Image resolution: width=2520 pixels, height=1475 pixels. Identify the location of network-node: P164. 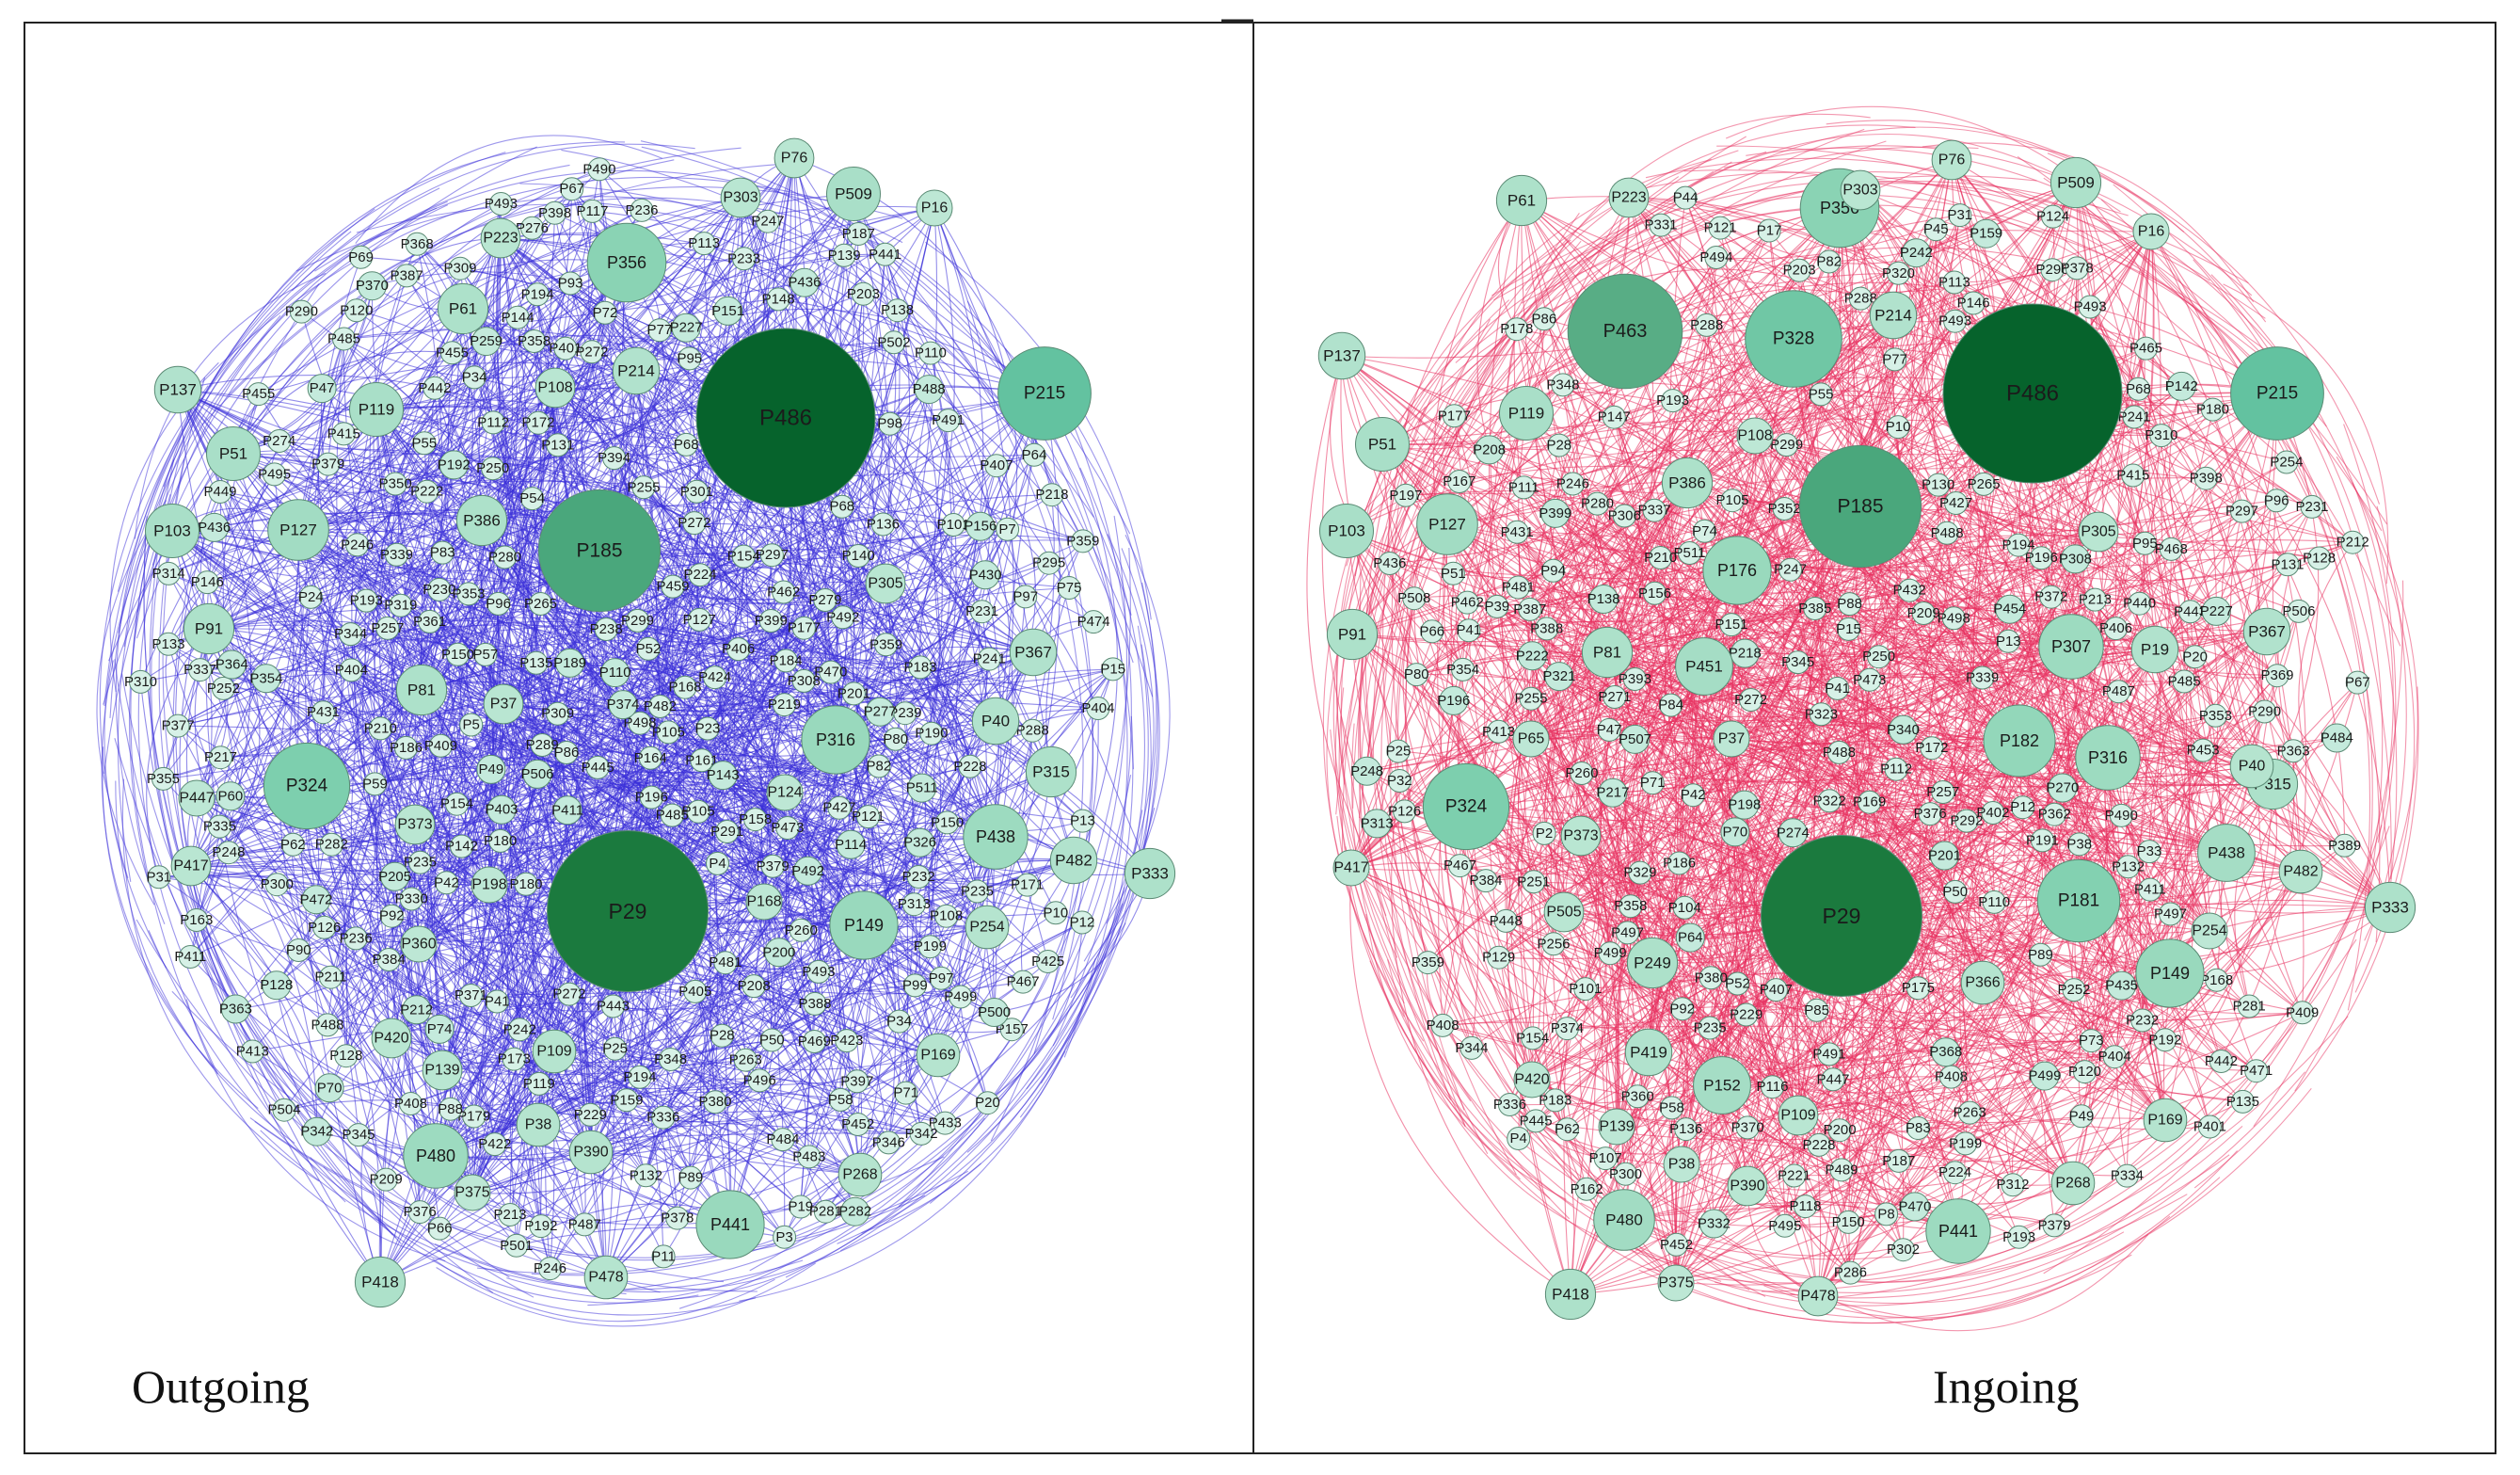
(651, 758).